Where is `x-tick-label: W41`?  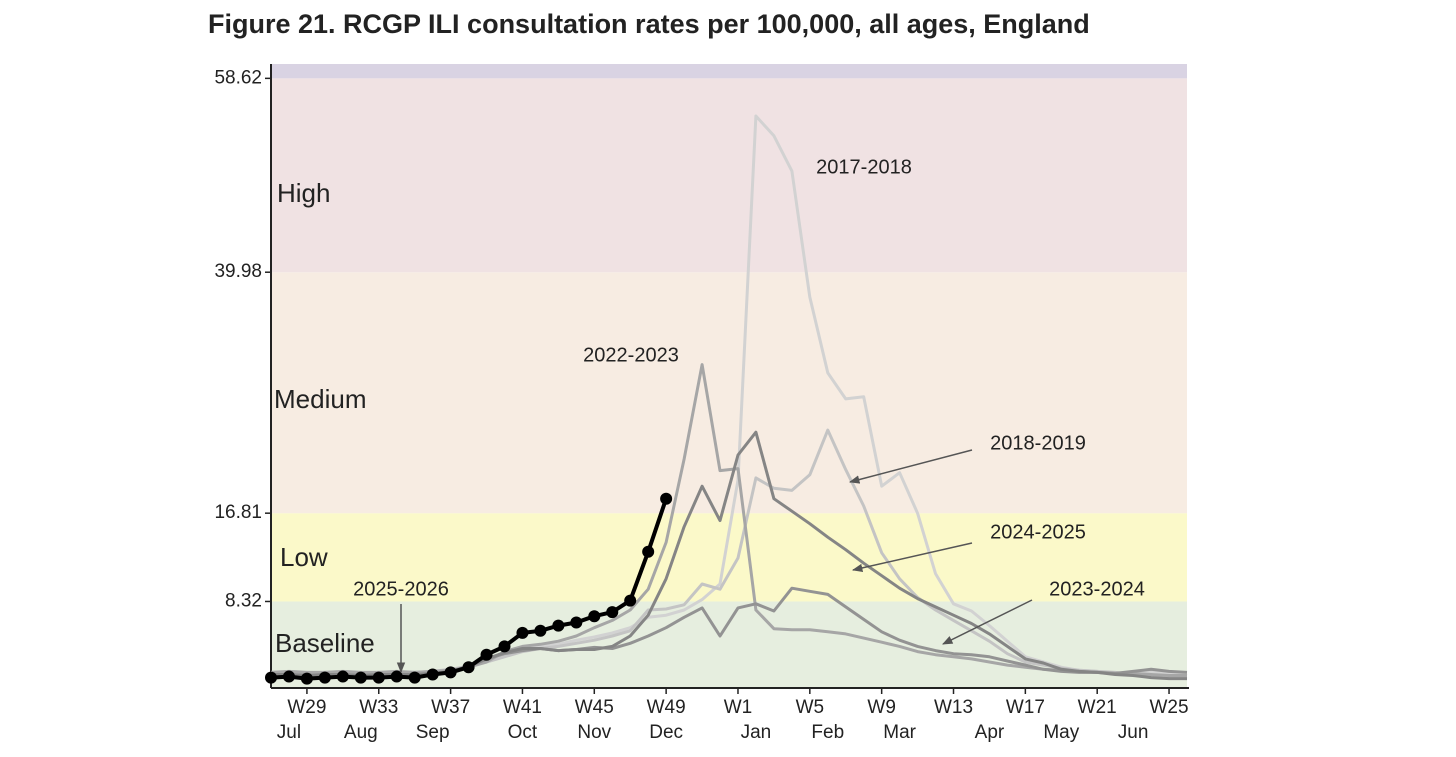
x-tick-label: W41 is located at coordinates (522, 707).